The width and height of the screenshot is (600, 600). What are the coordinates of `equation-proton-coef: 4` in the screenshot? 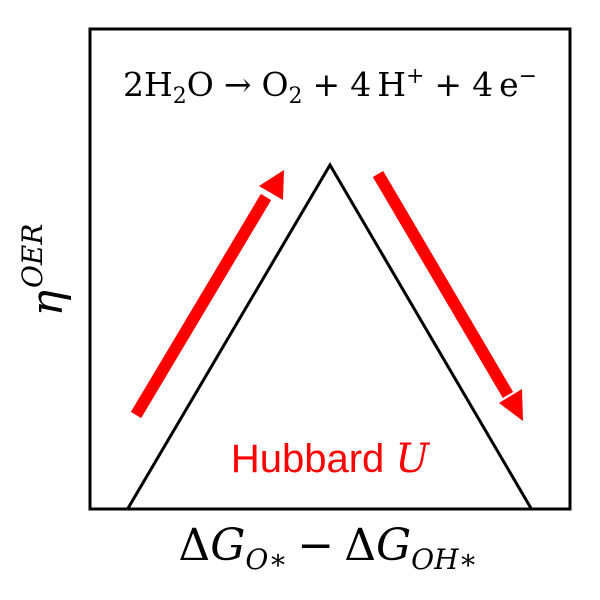 It's located at (360, 84).